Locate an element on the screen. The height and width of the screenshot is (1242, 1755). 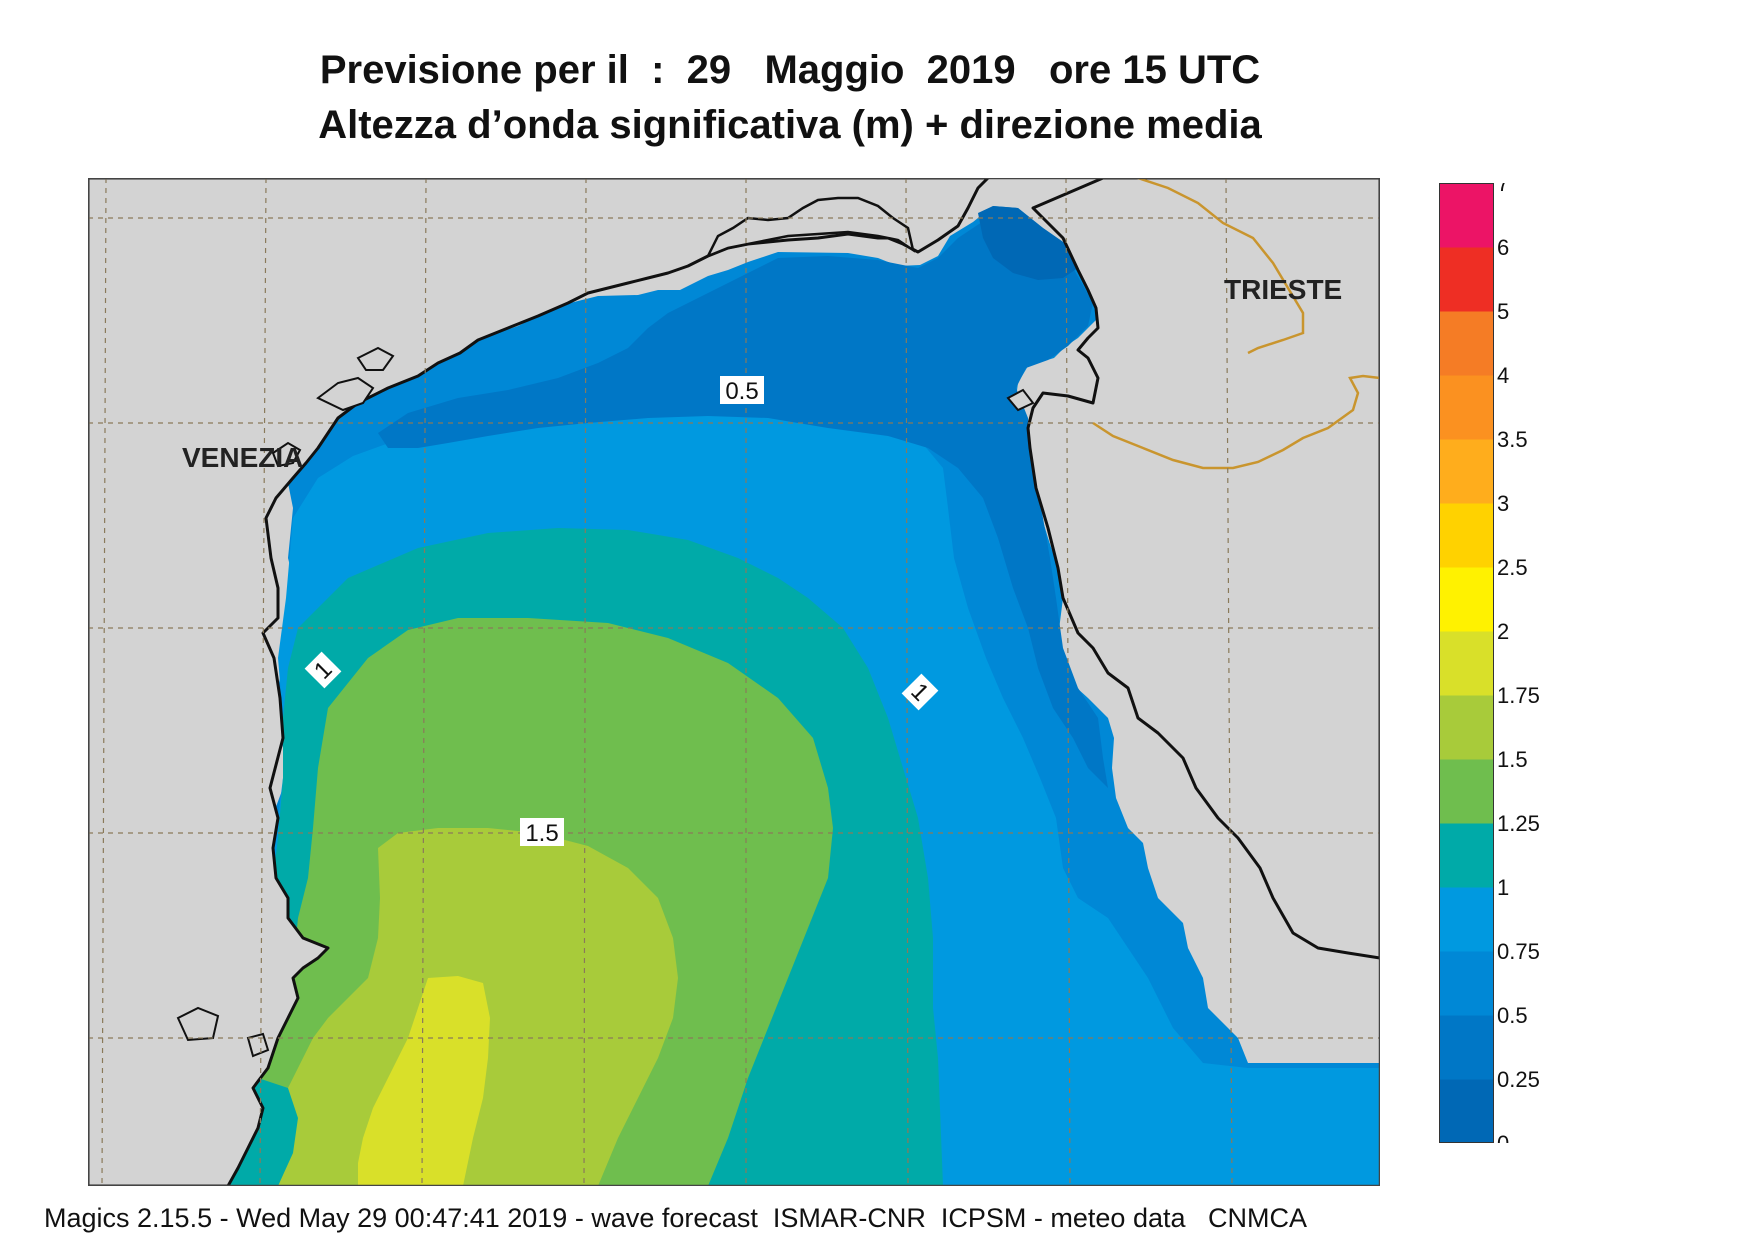
border-croatia is located at coordinates (1236, 422).